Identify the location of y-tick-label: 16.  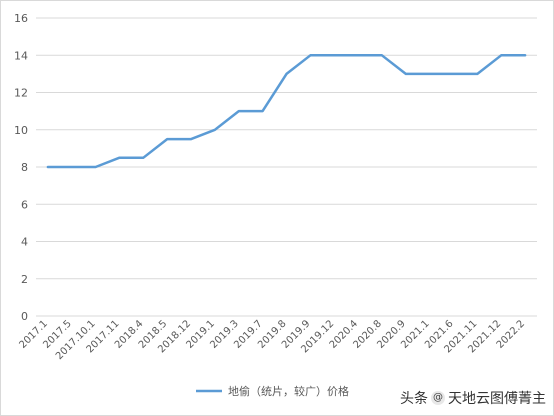
(21, 18).